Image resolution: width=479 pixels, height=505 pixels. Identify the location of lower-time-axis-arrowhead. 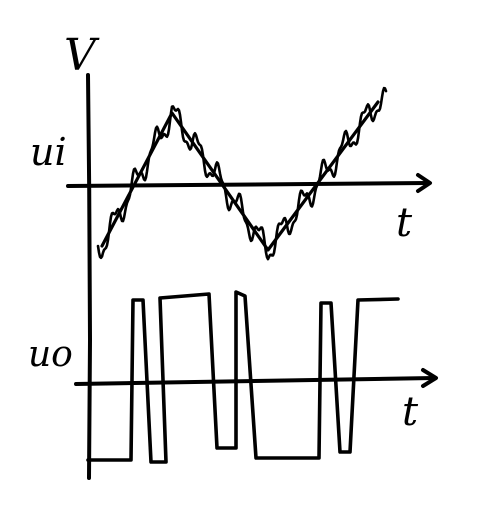
(429, 378).